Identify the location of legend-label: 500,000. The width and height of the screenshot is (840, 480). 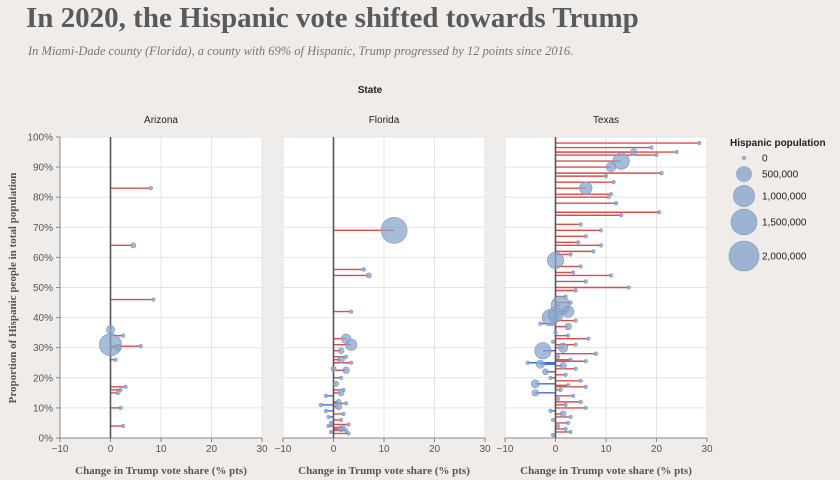
(780, 175).